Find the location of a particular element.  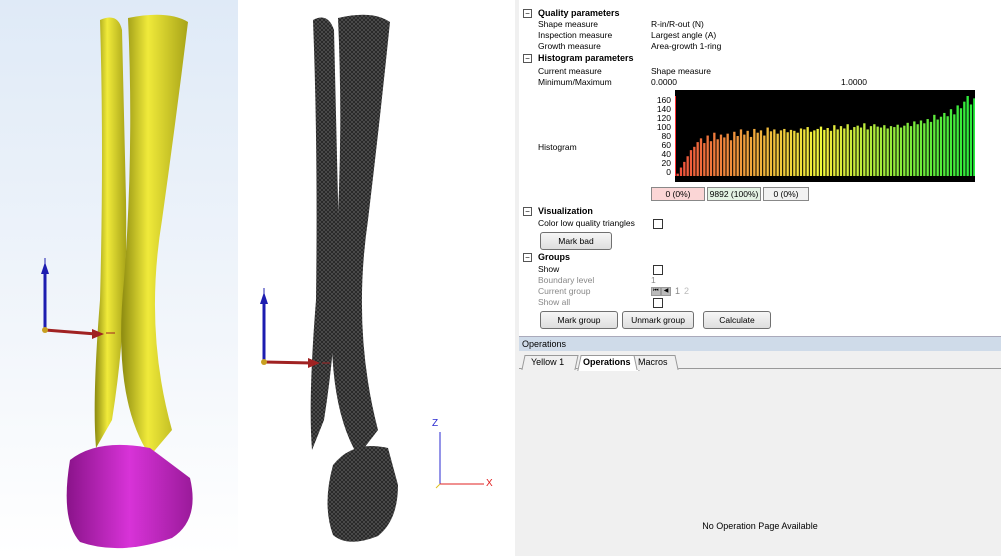

y-tick-label: 160 is located at coordinates (663, 100).